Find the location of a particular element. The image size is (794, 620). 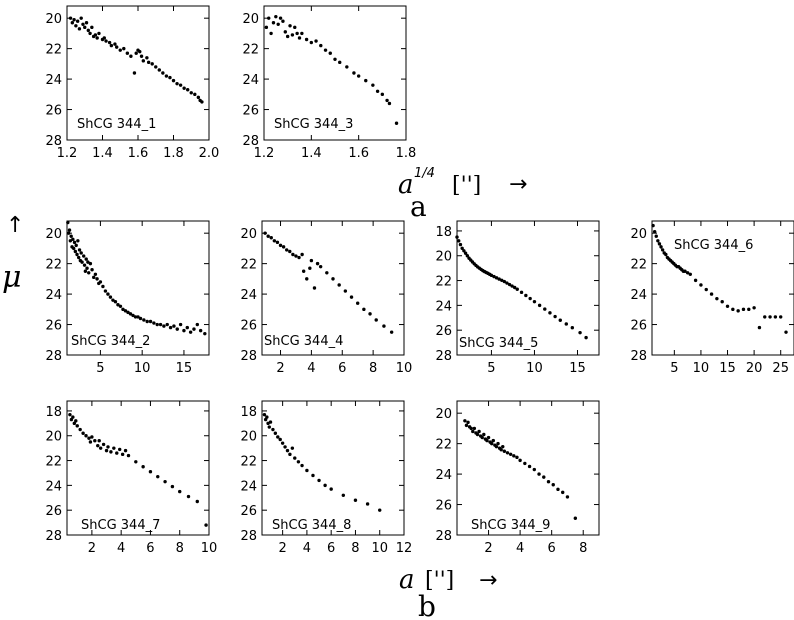

x-tick-label: 4 is located at coordinates (307, 548).